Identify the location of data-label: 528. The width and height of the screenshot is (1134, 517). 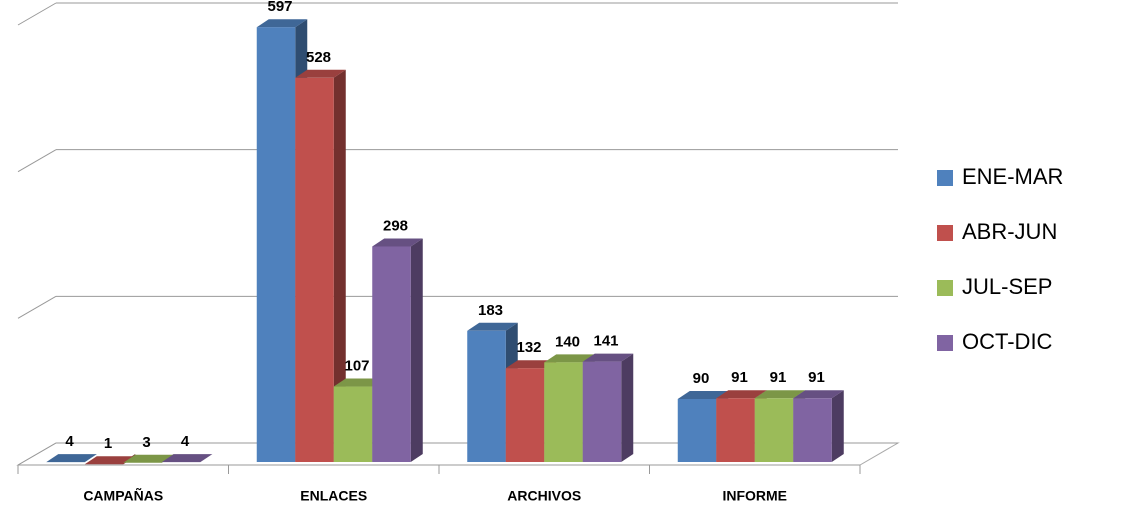
(318, 57).